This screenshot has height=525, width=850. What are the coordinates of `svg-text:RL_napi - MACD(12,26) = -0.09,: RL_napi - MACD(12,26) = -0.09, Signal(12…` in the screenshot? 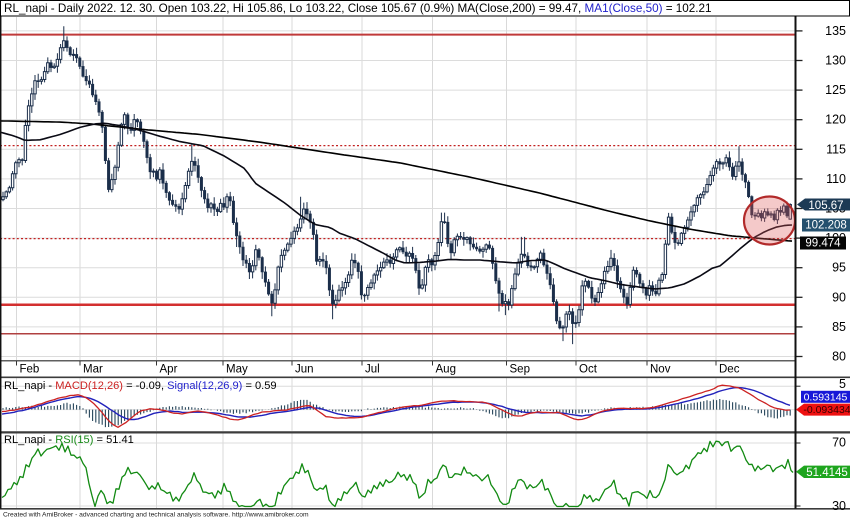 It's located at (140, 386).